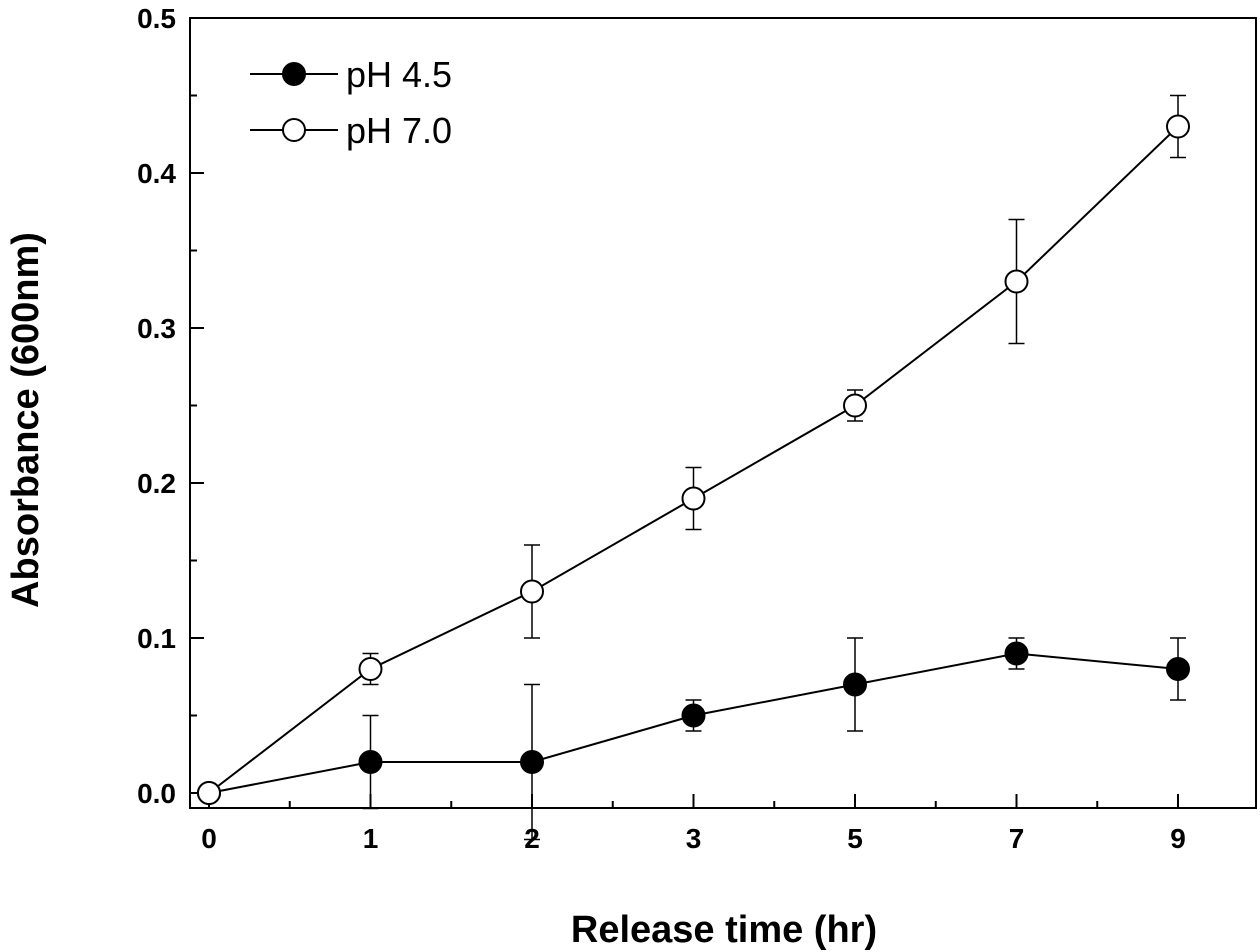 The image size is (1260, 952). Describe the element at coordinates (156, 328) in the screenshot. I see `y-tick-label: 0.3` at that location.